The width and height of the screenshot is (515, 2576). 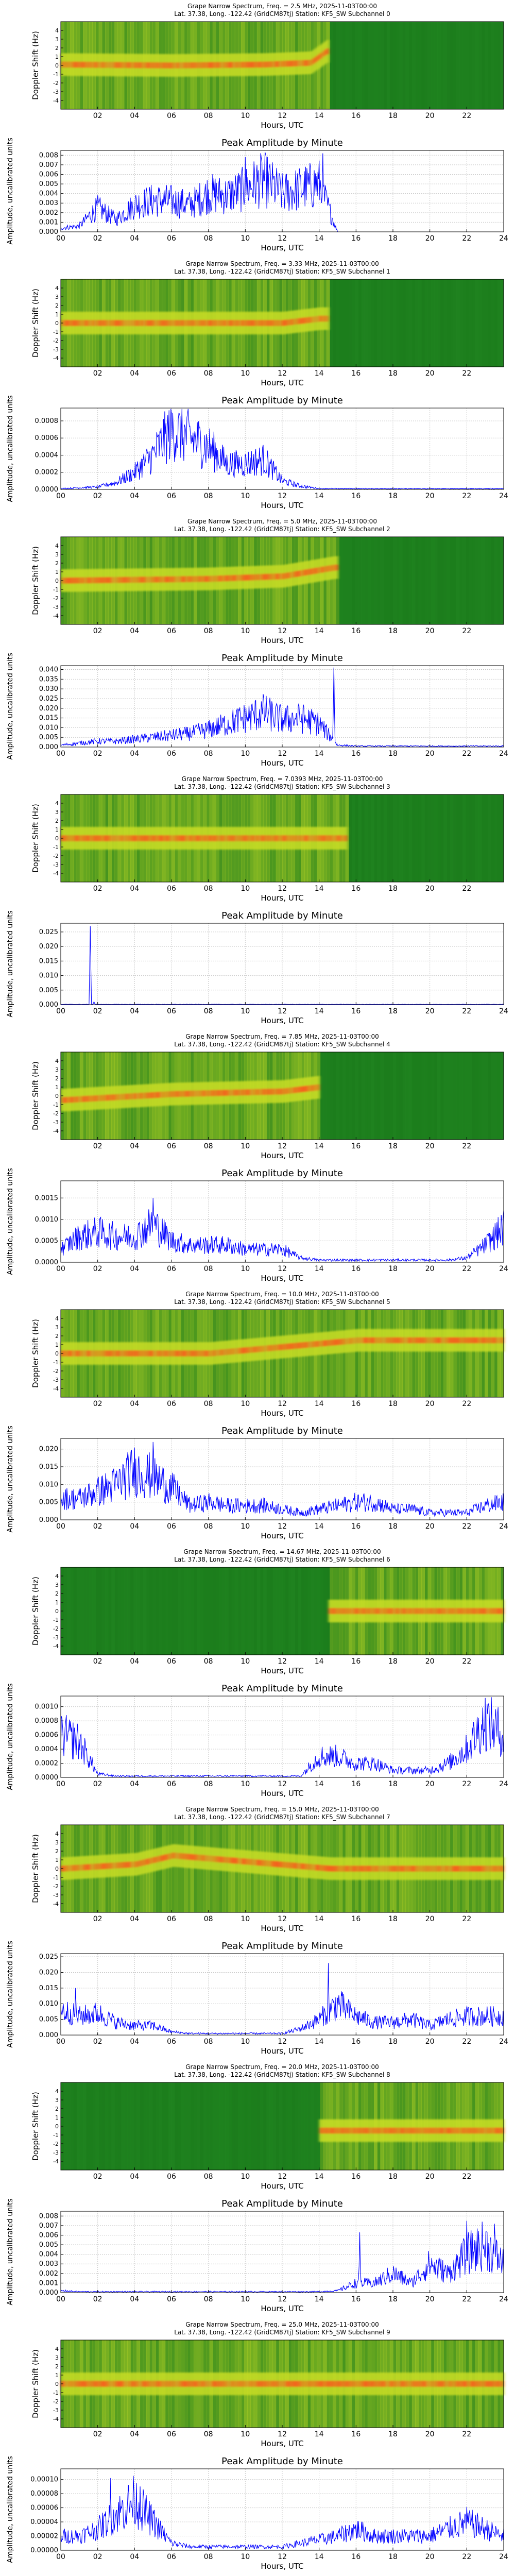 I want to click on y-tick-label: 0.0002, so click(x=47, y=473).